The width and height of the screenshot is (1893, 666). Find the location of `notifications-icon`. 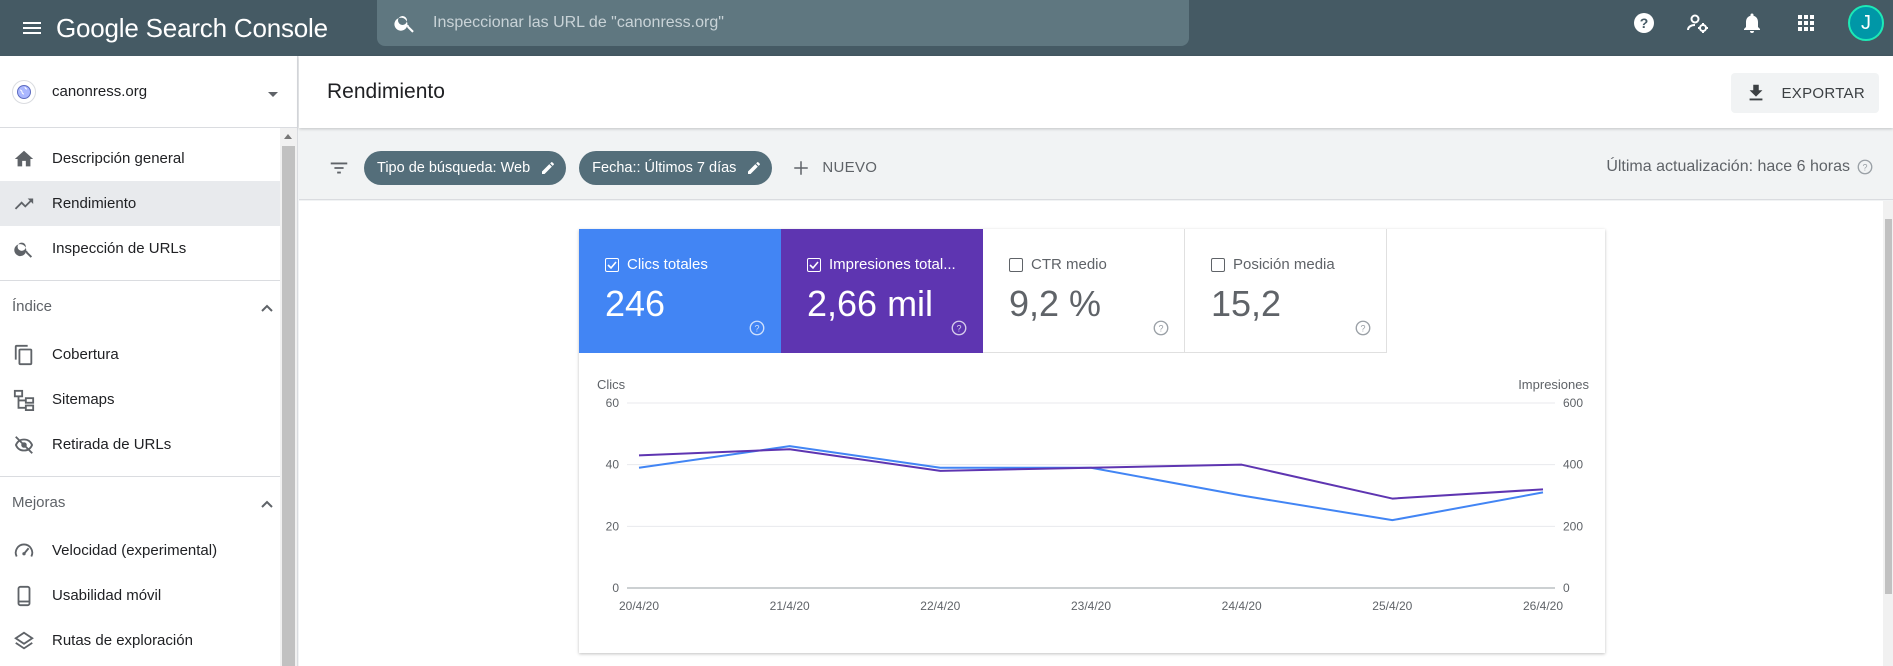

notifications-icon is located at coordinates (1752, 23).